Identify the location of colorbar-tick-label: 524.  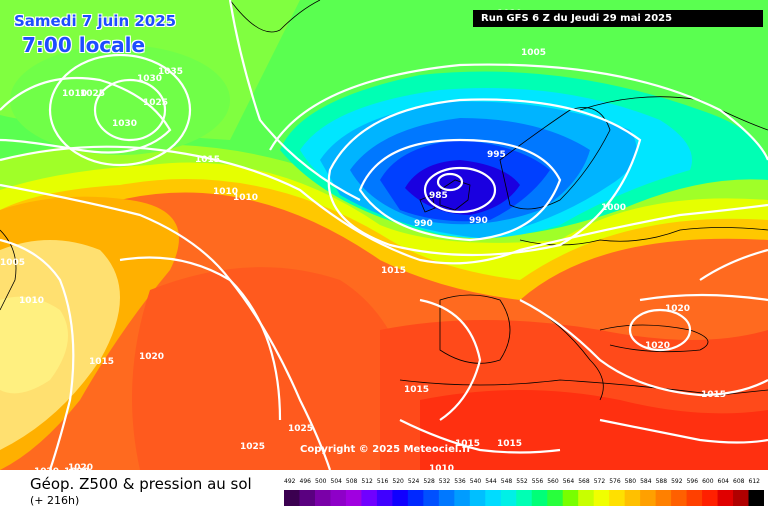
(413, 481).